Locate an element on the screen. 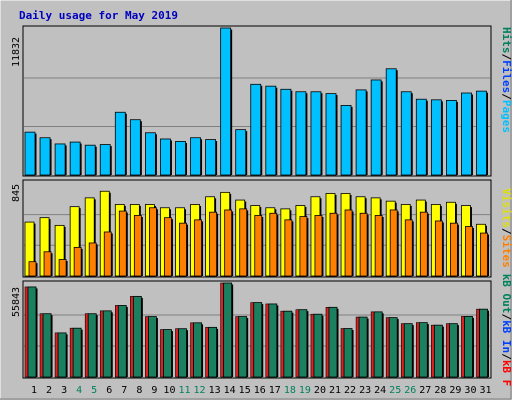 Image resolution: width=512 pixels, height=400 pixels. bar-sites-day-22-body is located at coordinates (348, 243).